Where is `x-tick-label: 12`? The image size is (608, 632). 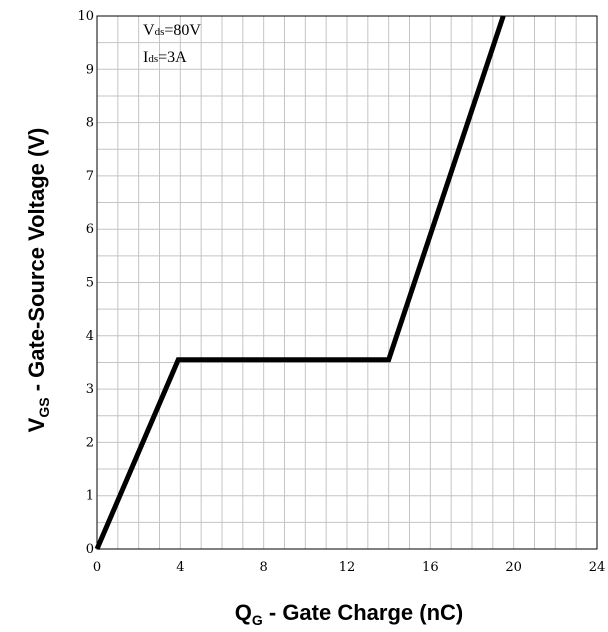
x-tick-label: 12 is located at coordinates (347, 567).